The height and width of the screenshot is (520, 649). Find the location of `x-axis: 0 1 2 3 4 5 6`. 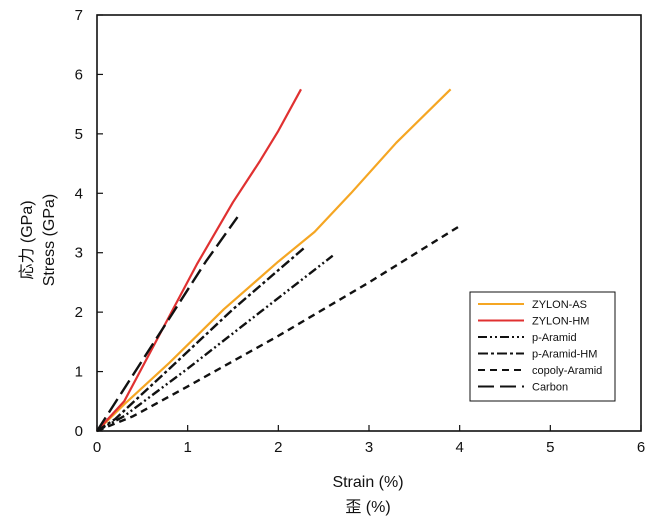

x-axis: 0 1 2 3 4 5 6 is located at coordinates (369, 440).